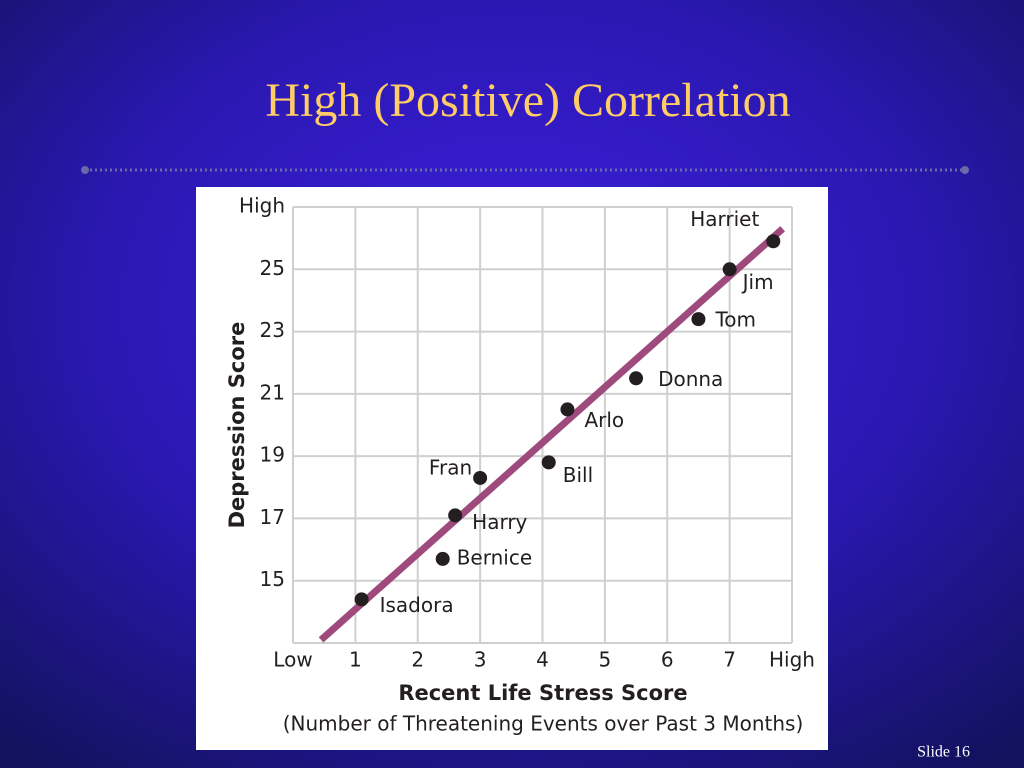 The image size is (1024, 768). Describe the element at coordinates (272, 268) in the screenshot. I see `y-tick-label: 25` at that location.